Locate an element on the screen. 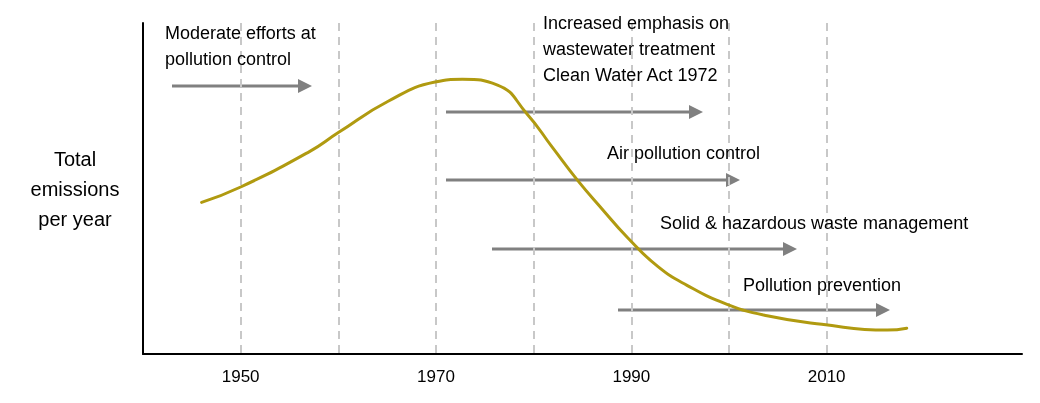 The height and width of the screenshot is (403, 1040). x-tick-label: 1970 is located at coordinates (436, 376).